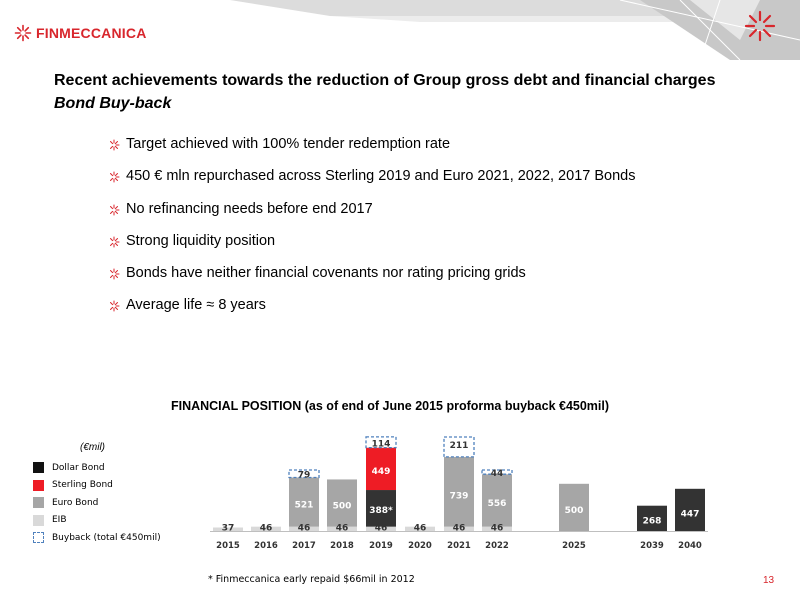 The image size is (800, 600). What do you see at coordinates (690, 514) in the screenshot?
I see `data-label-bar-dollar-bond-2040: 447` at bounding box center [690, 514].